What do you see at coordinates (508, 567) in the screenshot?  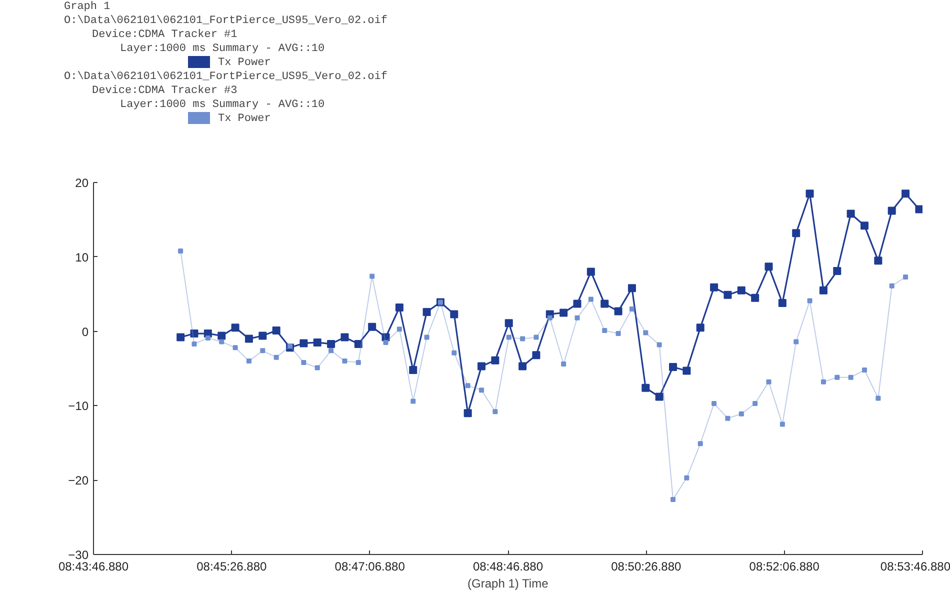 I see `x-tick-label: 08:48:46.880` at bounding box center [508, 567].